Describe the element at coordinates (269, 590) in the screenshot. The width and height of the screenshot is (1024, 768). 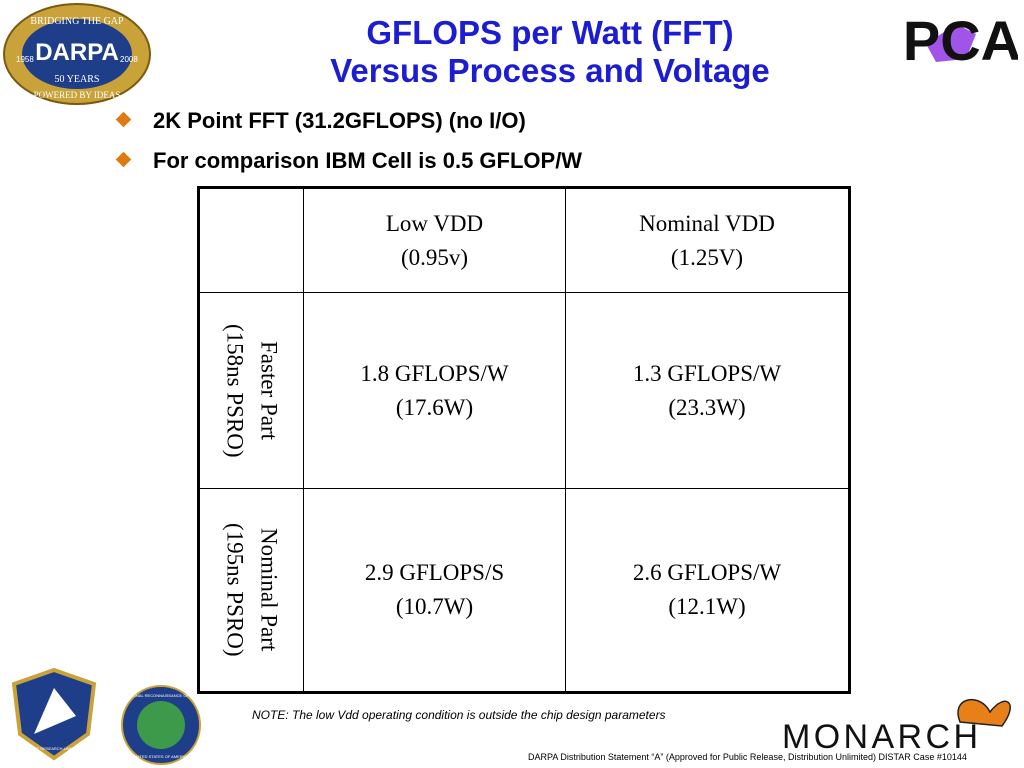
I see `row-header-text: Nominal Part` at that location.